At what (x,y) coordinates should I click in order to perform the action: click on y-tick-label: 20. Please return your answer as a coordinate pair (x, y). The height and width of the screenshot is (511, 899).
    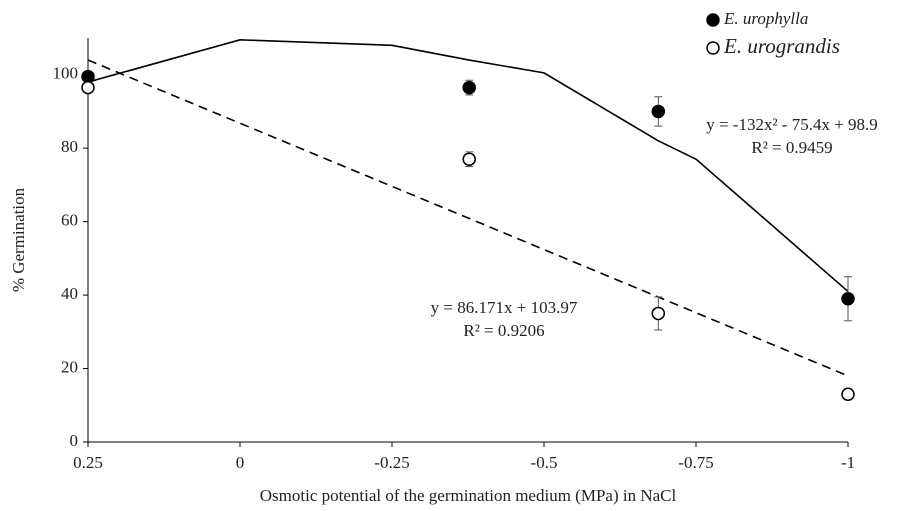
    Looking at the image, I should click on (69, 366).